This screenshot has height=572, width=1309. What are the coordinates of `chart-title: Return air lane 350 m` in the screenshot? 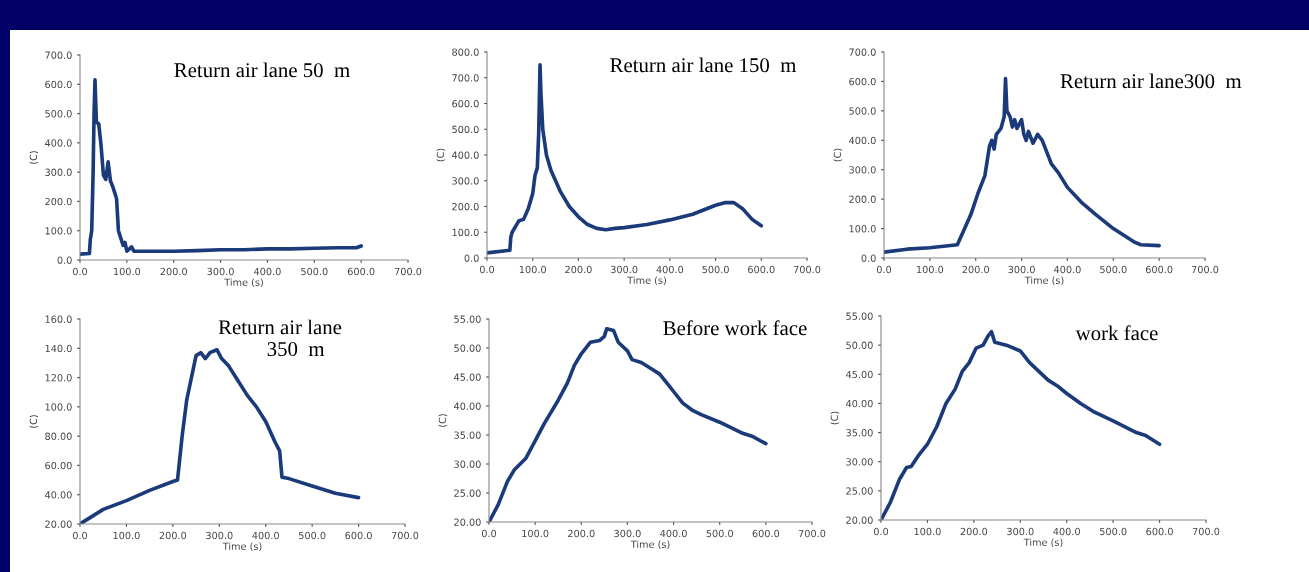 It's located at (280, 338).